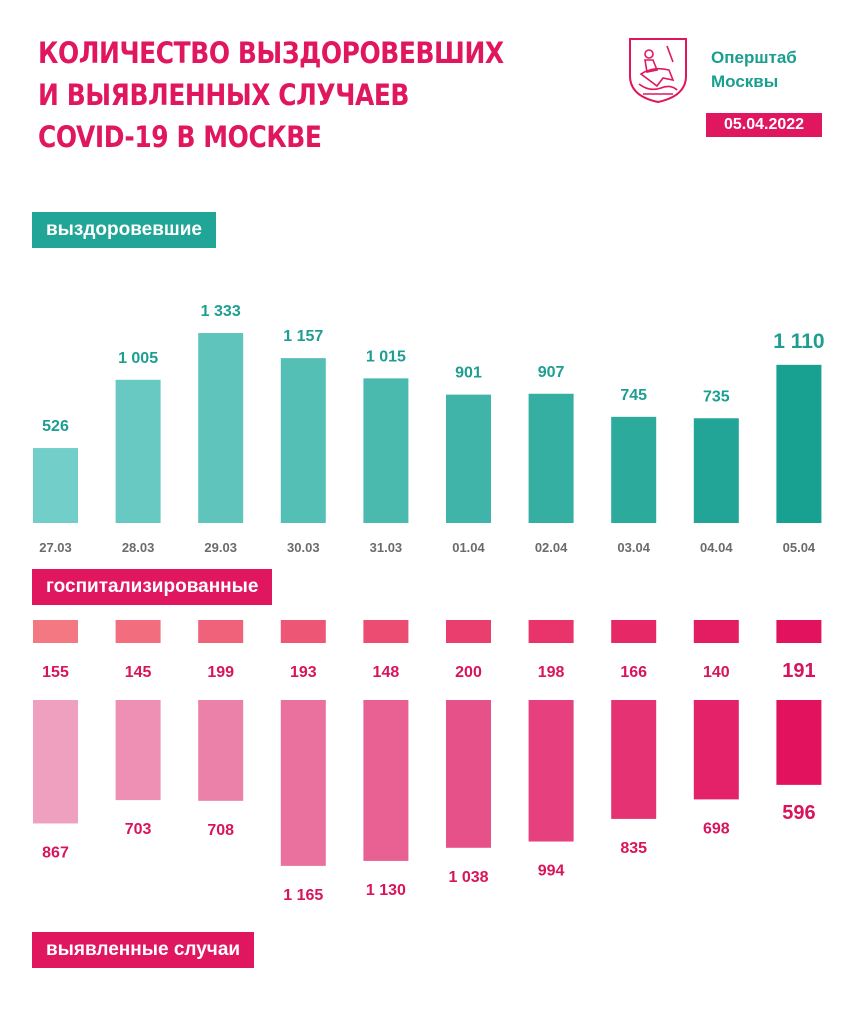 The width and height of the screenshot is (854, 1024). What do you see at coordinates (224, 95) in the screenshot?
I see `chart-title-line-2: И ВЫЯВЛЕННЫХ СЛУЧАЕВ` at bounding box center [224, 95].